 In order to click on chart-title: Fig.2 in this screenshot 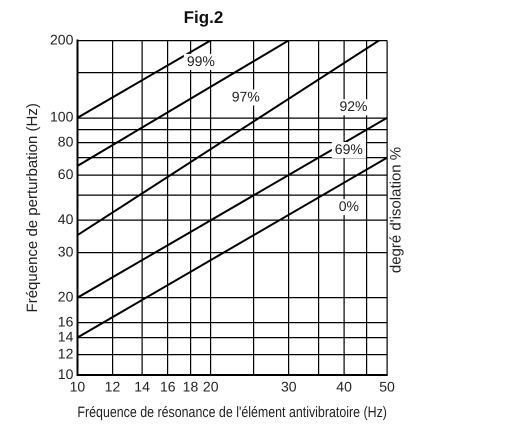, I will do `click(204, 17)`.